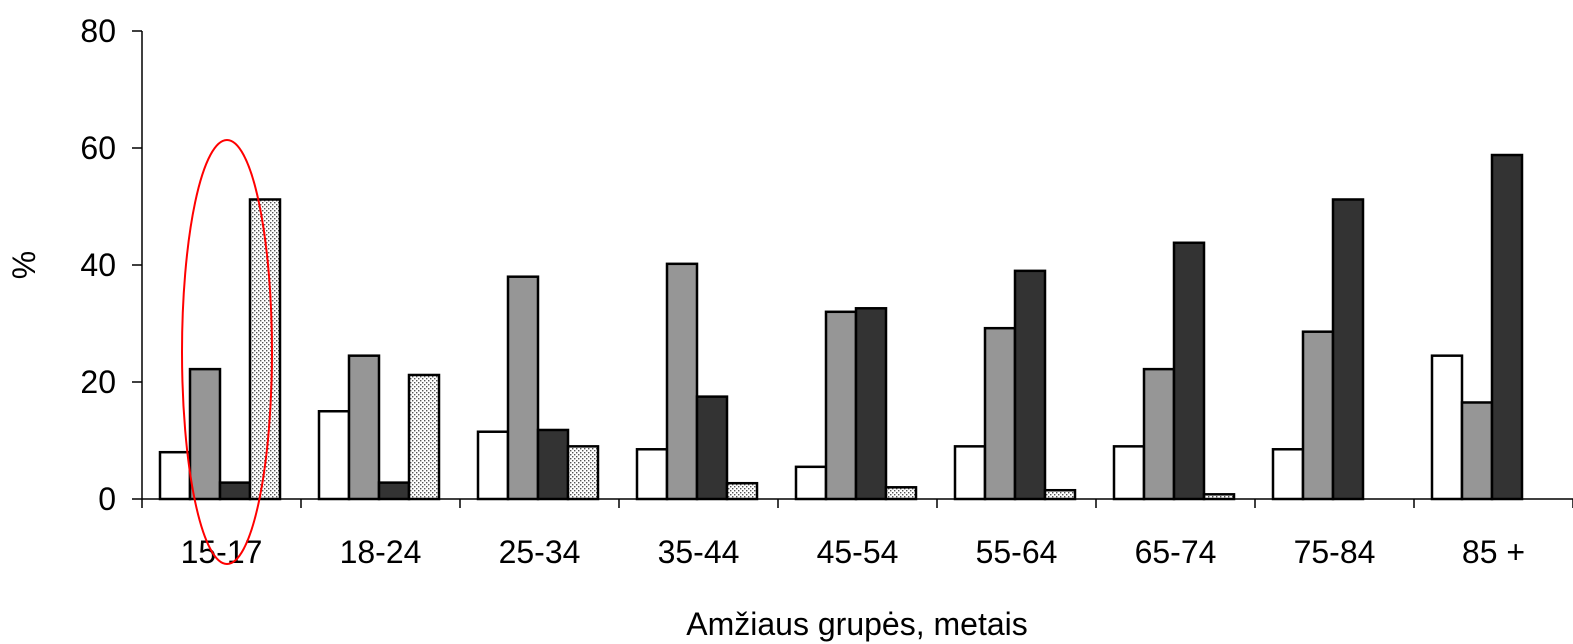 Image resolution: width=1573 pixels, height=644 pixels. Describe the element at coordinates (858, 552) in the screenshot. I see `x-tick-label: 45-54` at that location.